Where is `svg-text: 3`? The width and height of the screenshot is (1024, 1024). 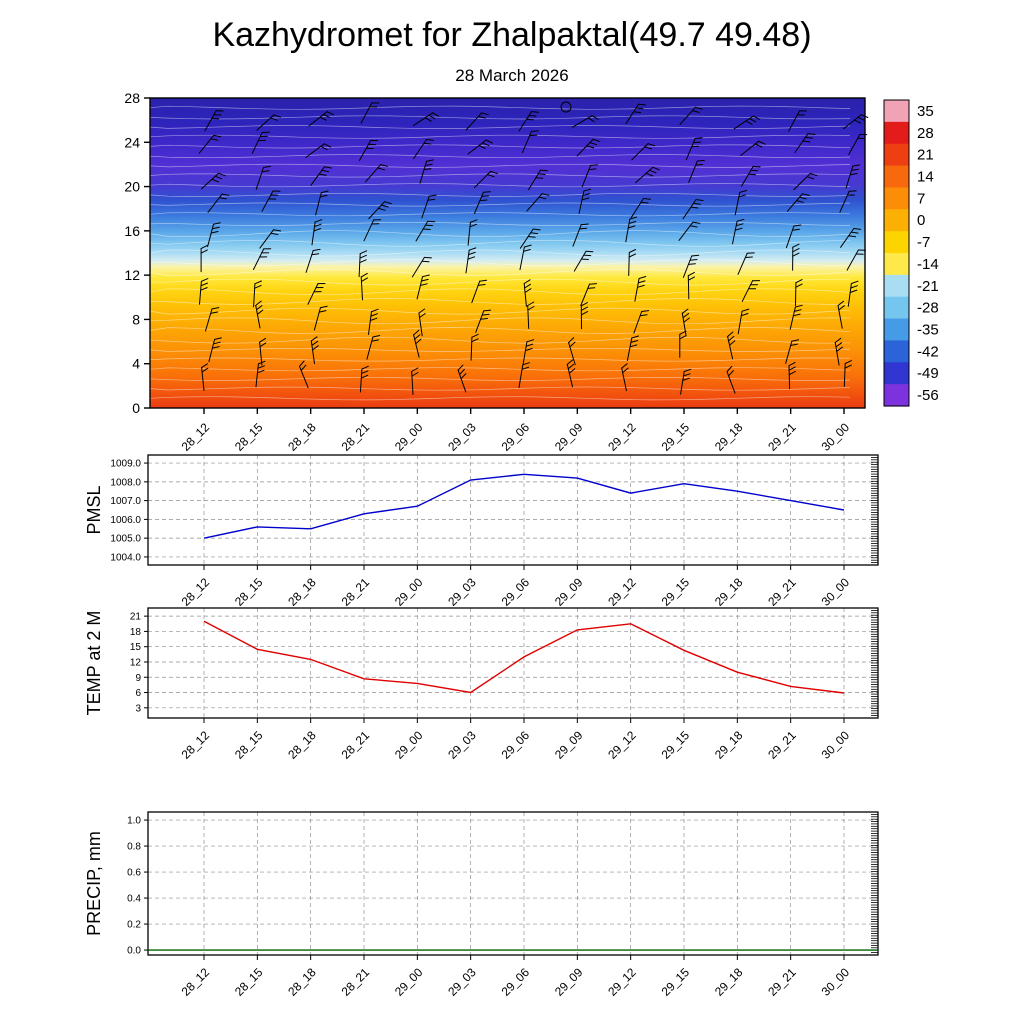 svg-text: 3 is located at coordinates (138, 708).